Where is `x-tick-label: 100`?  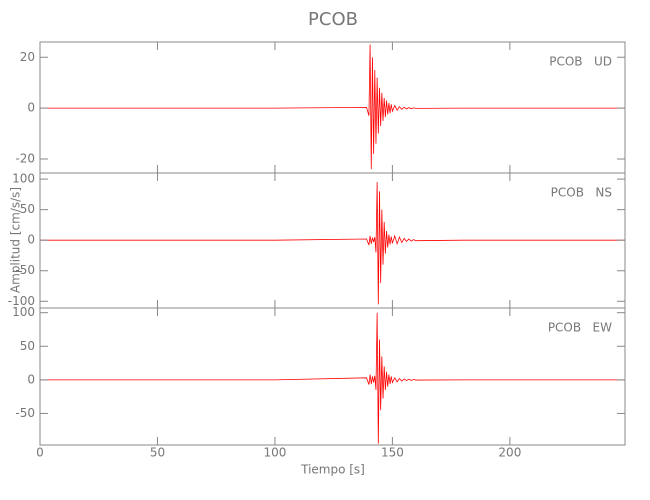 x-tick-label: 100 is located at coordinates (274, 453).